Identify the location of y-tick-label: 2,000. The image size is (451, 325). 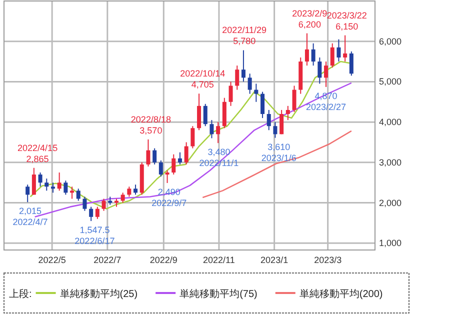
(390, 203).